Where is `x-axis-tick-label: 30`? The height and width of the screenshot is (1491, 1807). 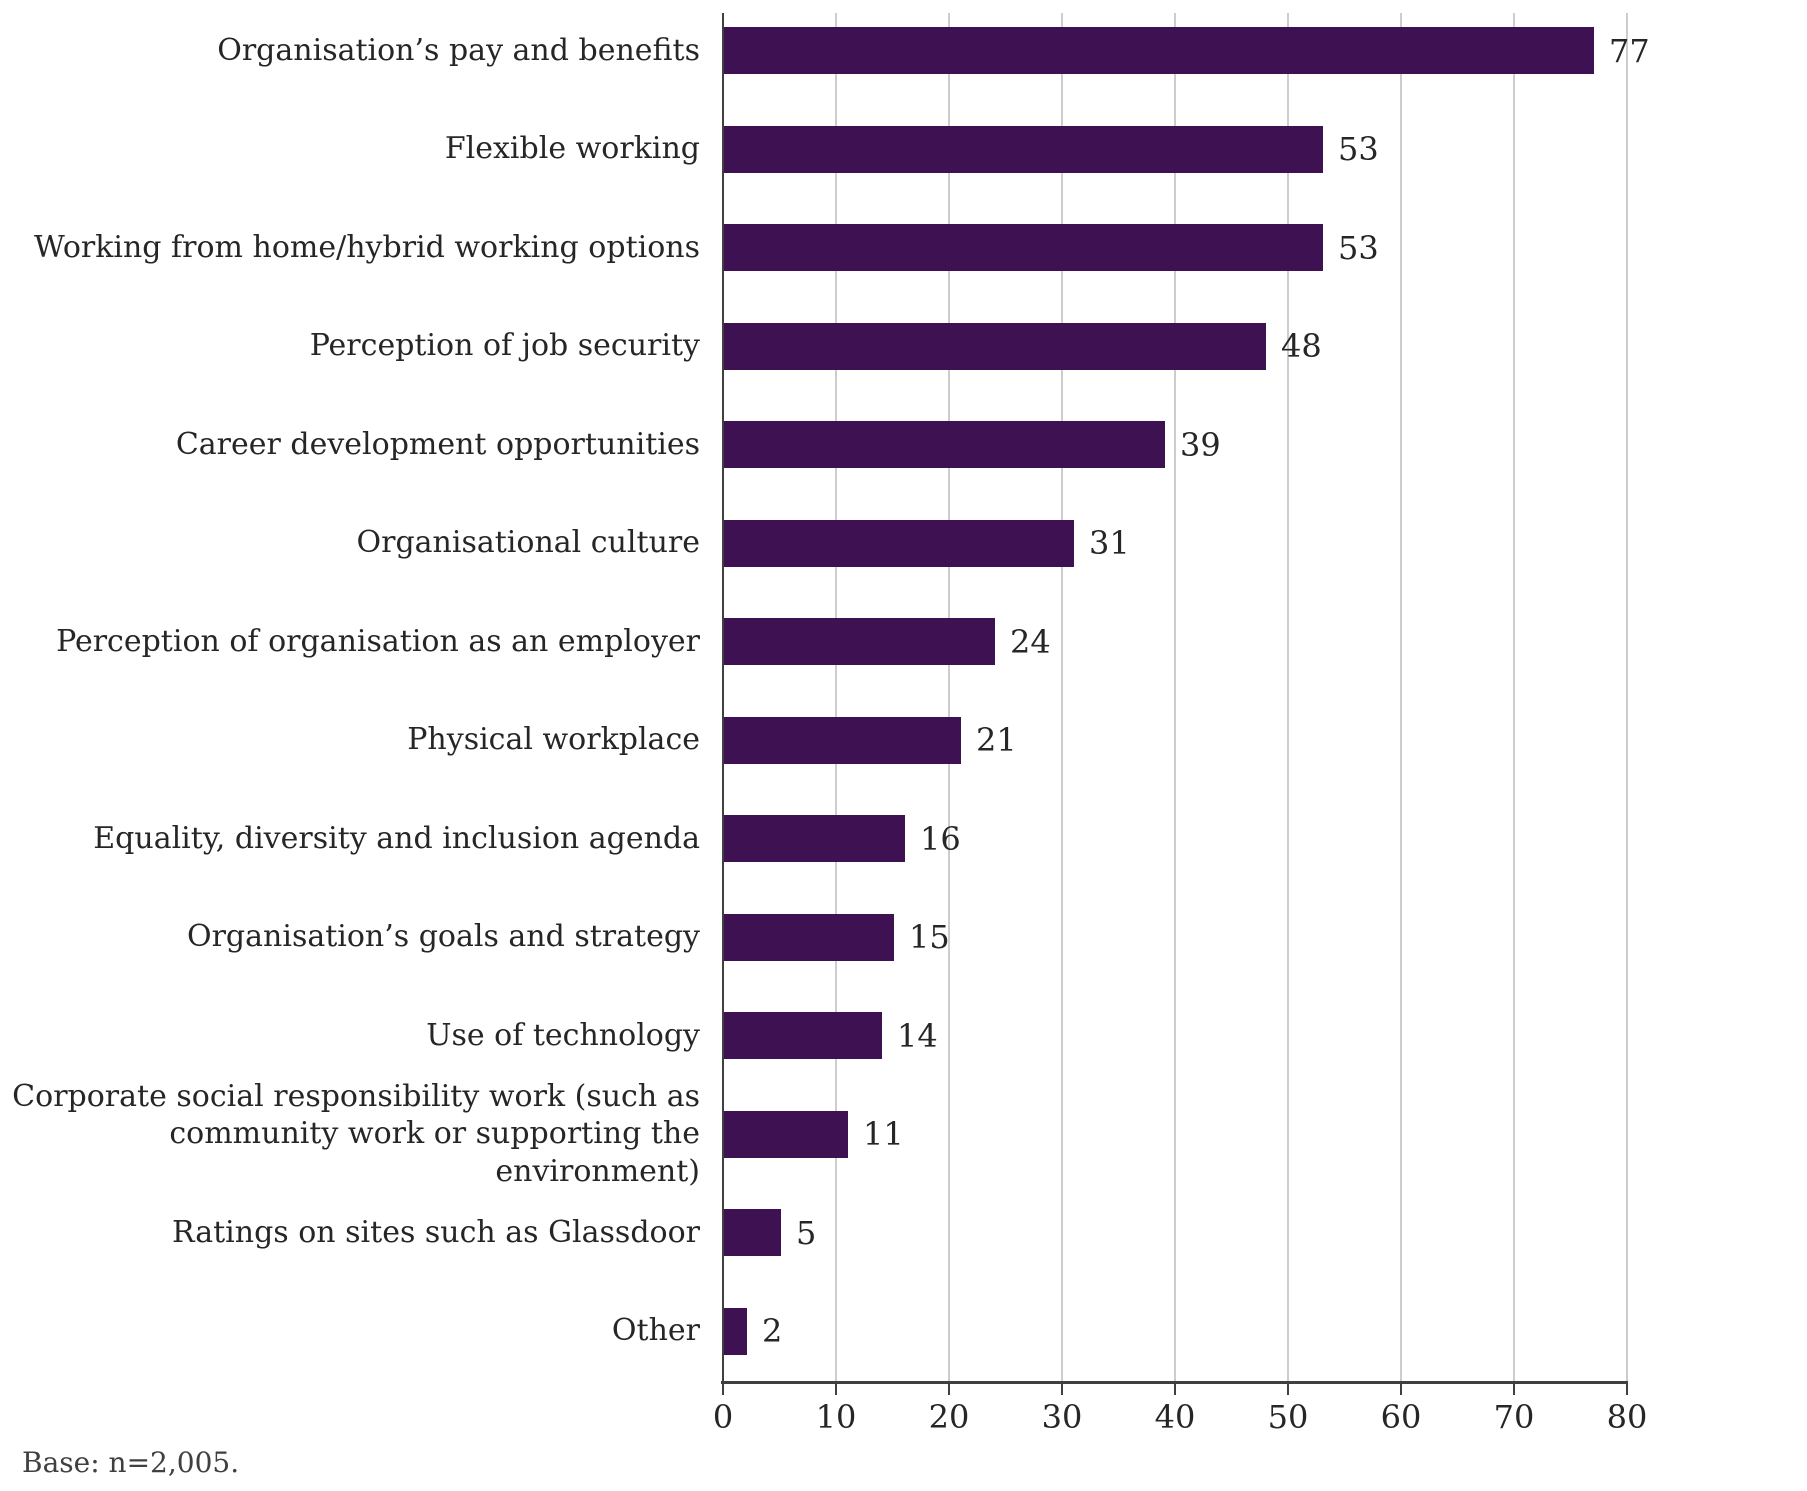
x-axis-tick-label: 30 is located at coordinates (1062, 1417).